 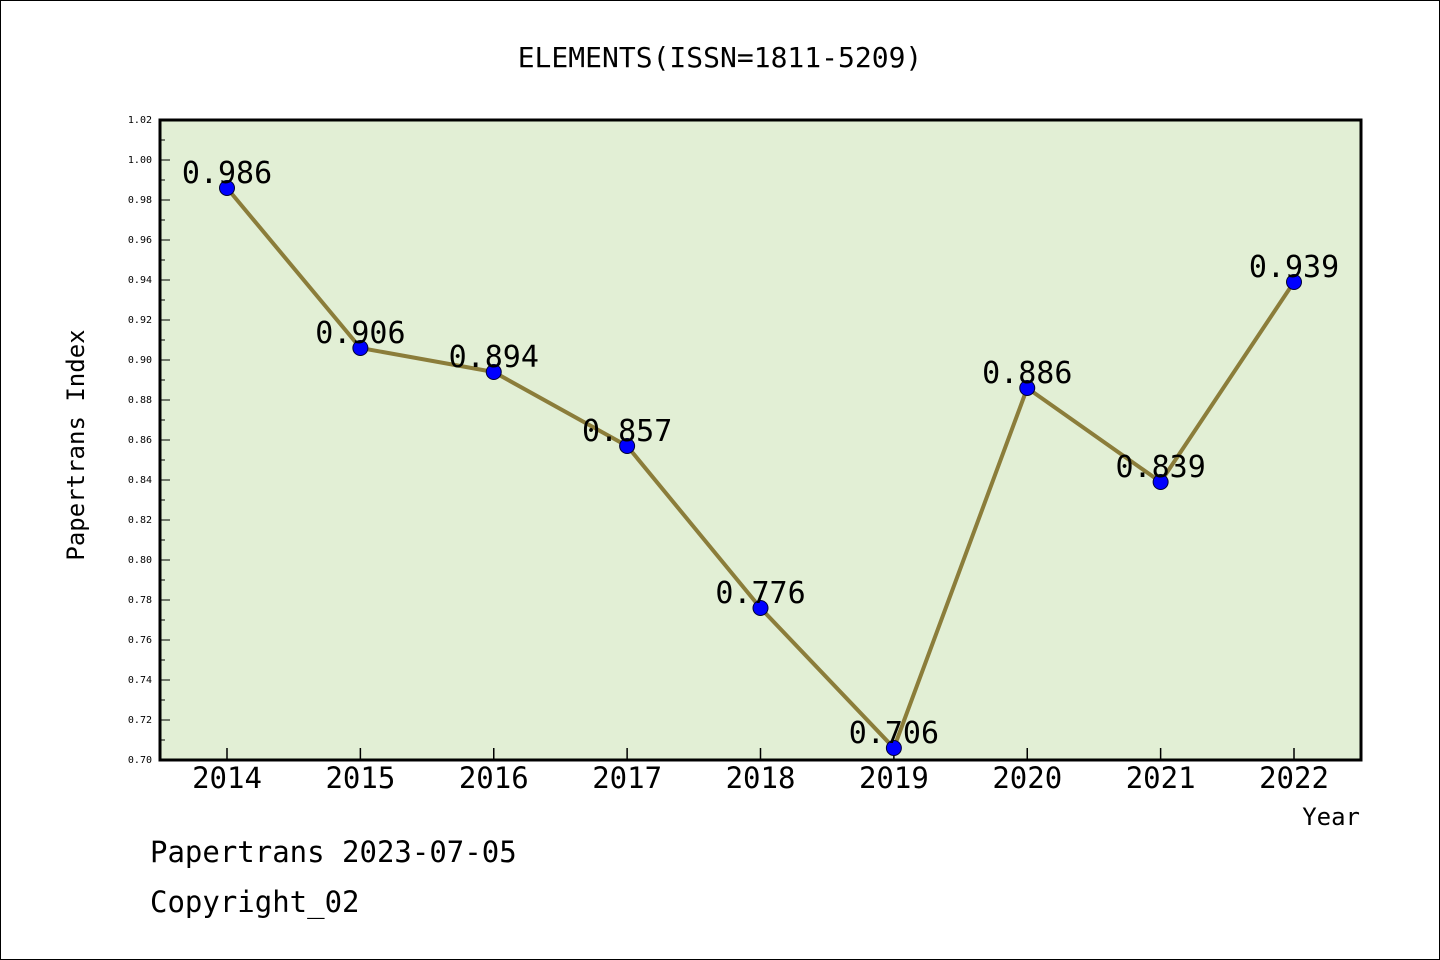 What do you see at coordinates (140, 680) in the screenshot?
I see `y-tick-label: 0.74` at bounding box center [140, 680].